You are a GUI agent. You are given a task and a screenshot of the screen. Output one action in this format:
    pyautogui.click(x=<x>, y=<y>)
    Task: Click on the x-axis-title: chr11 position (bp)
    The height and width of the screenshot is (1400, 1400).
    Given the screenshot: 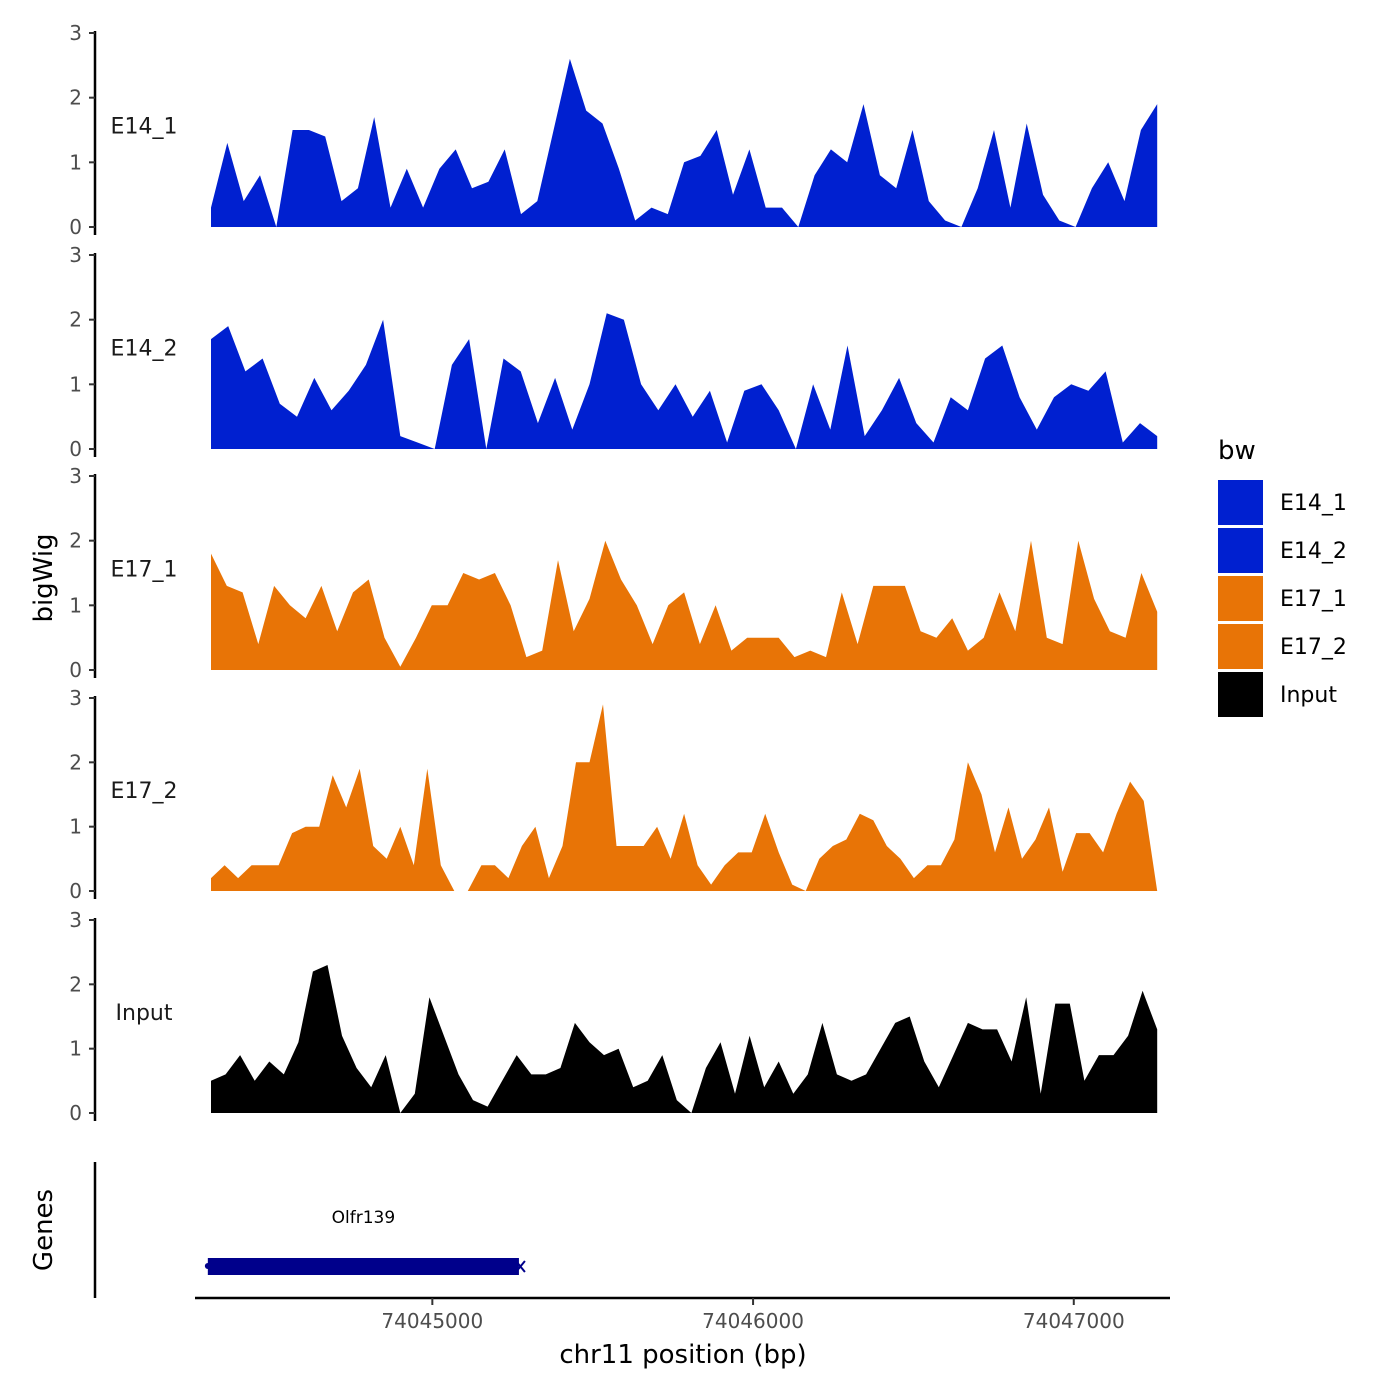 What is the action you would take?
    pyautogui.click(x=682, y=1355)
    